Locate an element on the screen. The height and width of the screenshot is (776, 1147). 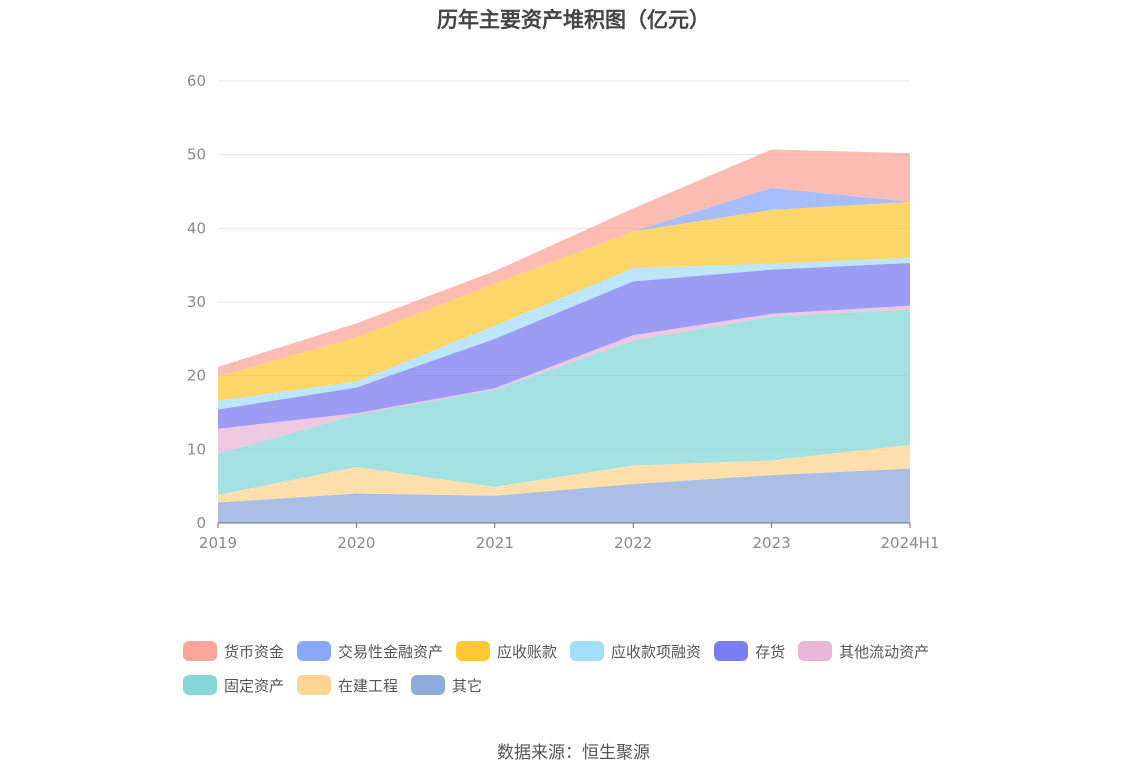
legend-item: 交易性金融资产 is located at coordinates (370, 651).